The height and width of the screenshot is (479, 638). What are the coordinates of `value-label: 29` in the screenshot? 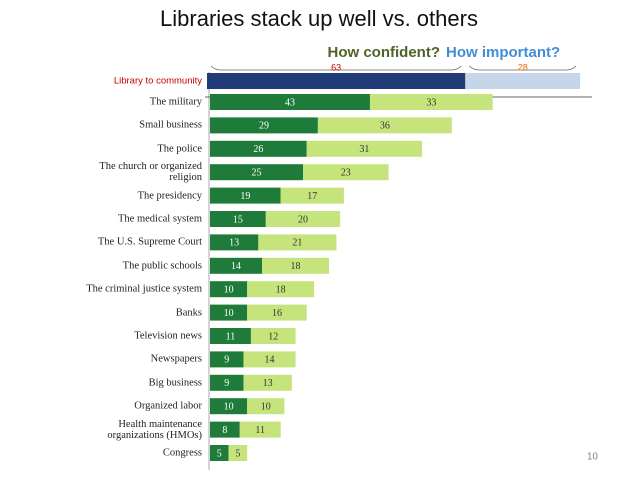 It's located at (264, 126).